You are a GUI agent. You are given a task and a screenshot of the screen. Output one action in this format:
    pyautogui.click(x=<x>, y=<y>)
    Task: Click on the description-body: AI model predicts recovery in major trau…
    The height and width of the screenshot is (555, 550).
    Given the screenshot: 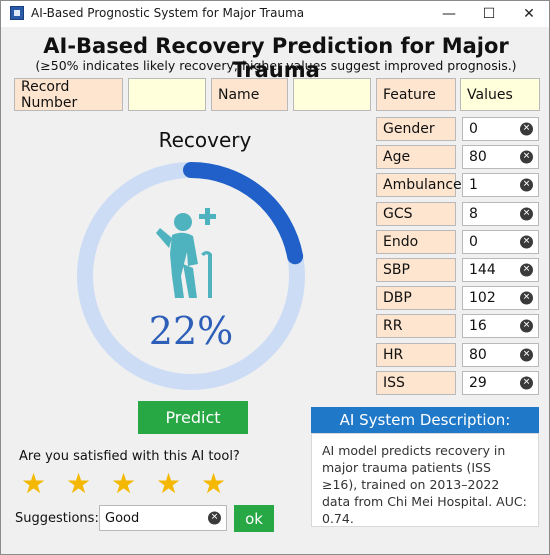 What is the action you would take?
    pyautogui.click(x=425, y=480)
    